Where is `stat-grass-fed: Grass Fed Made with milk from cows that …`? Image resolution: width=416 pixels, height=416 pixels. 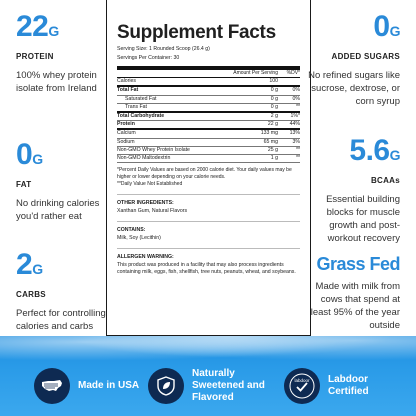
stat-grass-fed: Grass Fed Made with milk from cows that … is located at coordinates (350, 293).